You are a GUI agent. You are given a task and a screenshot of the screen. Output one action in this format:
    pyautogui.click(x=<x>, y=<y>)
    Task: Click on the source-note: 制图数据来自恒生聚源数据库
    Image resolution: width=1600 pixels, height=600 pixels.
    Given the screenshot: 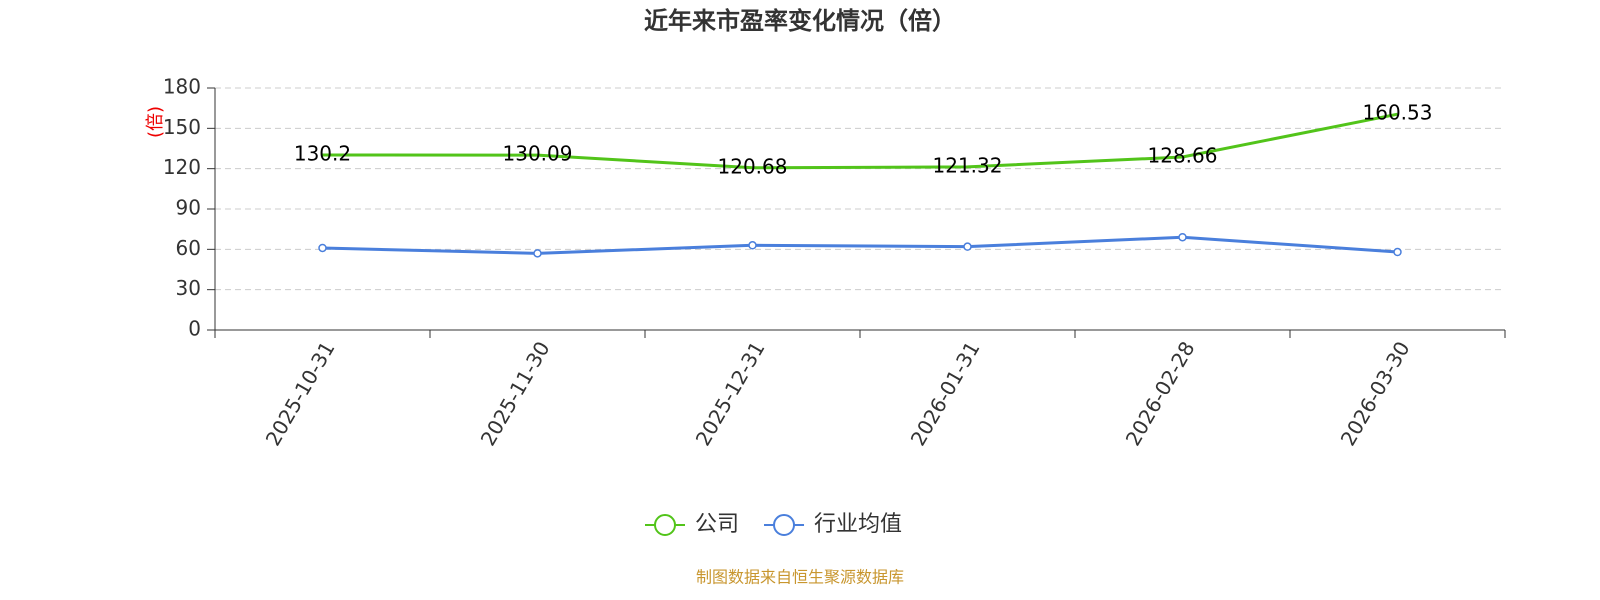 What is the action you would take?
    pyautogui.click(x=800, y=577)
    